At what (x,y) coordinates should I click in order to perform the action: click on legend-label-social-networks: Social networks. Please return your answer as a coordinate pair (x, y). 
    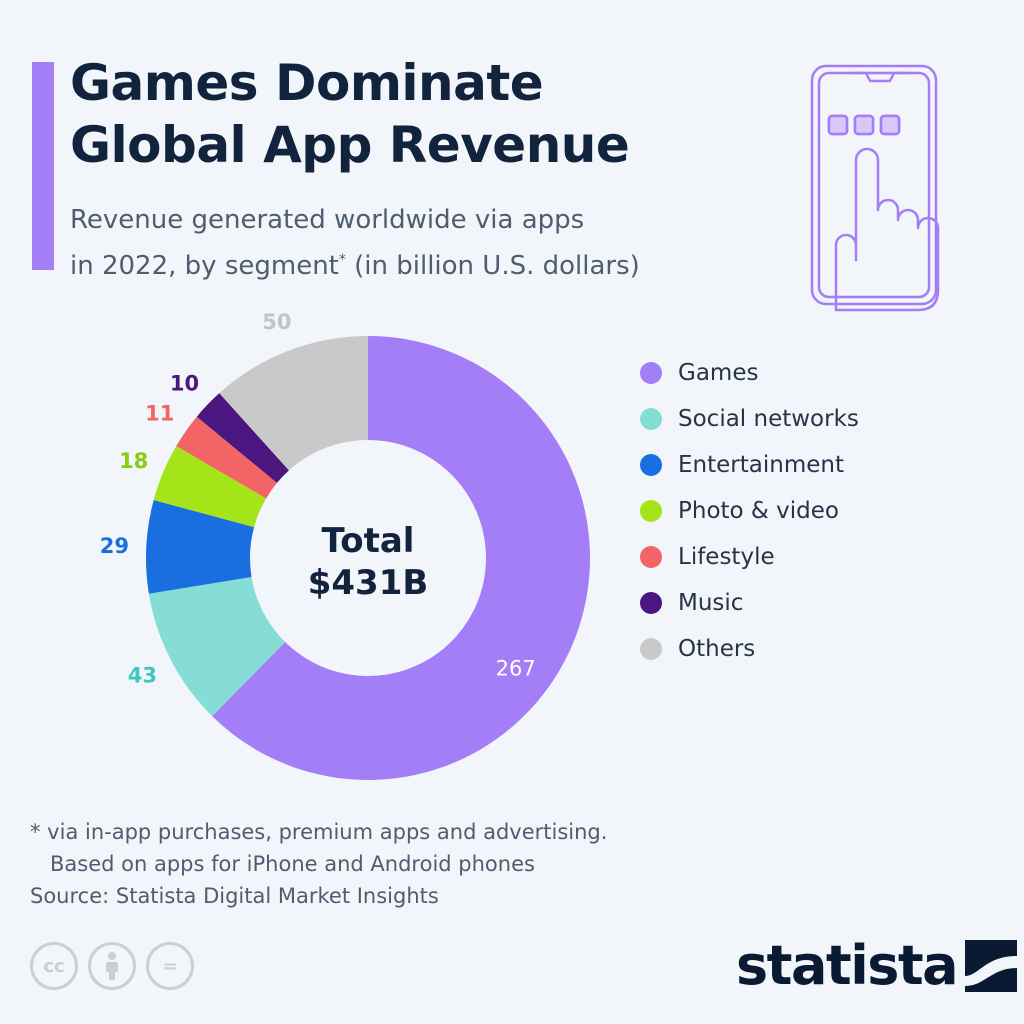
    Looking at the image, I should click on (768, 419).